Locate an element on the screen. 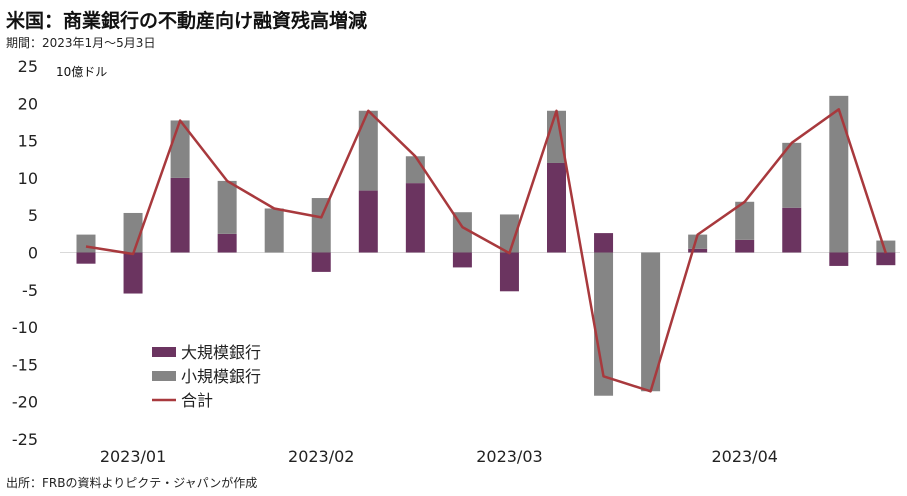 The image size is (907, 496). legend-label: 小規模銀行 is located at coordinates (221, 376).